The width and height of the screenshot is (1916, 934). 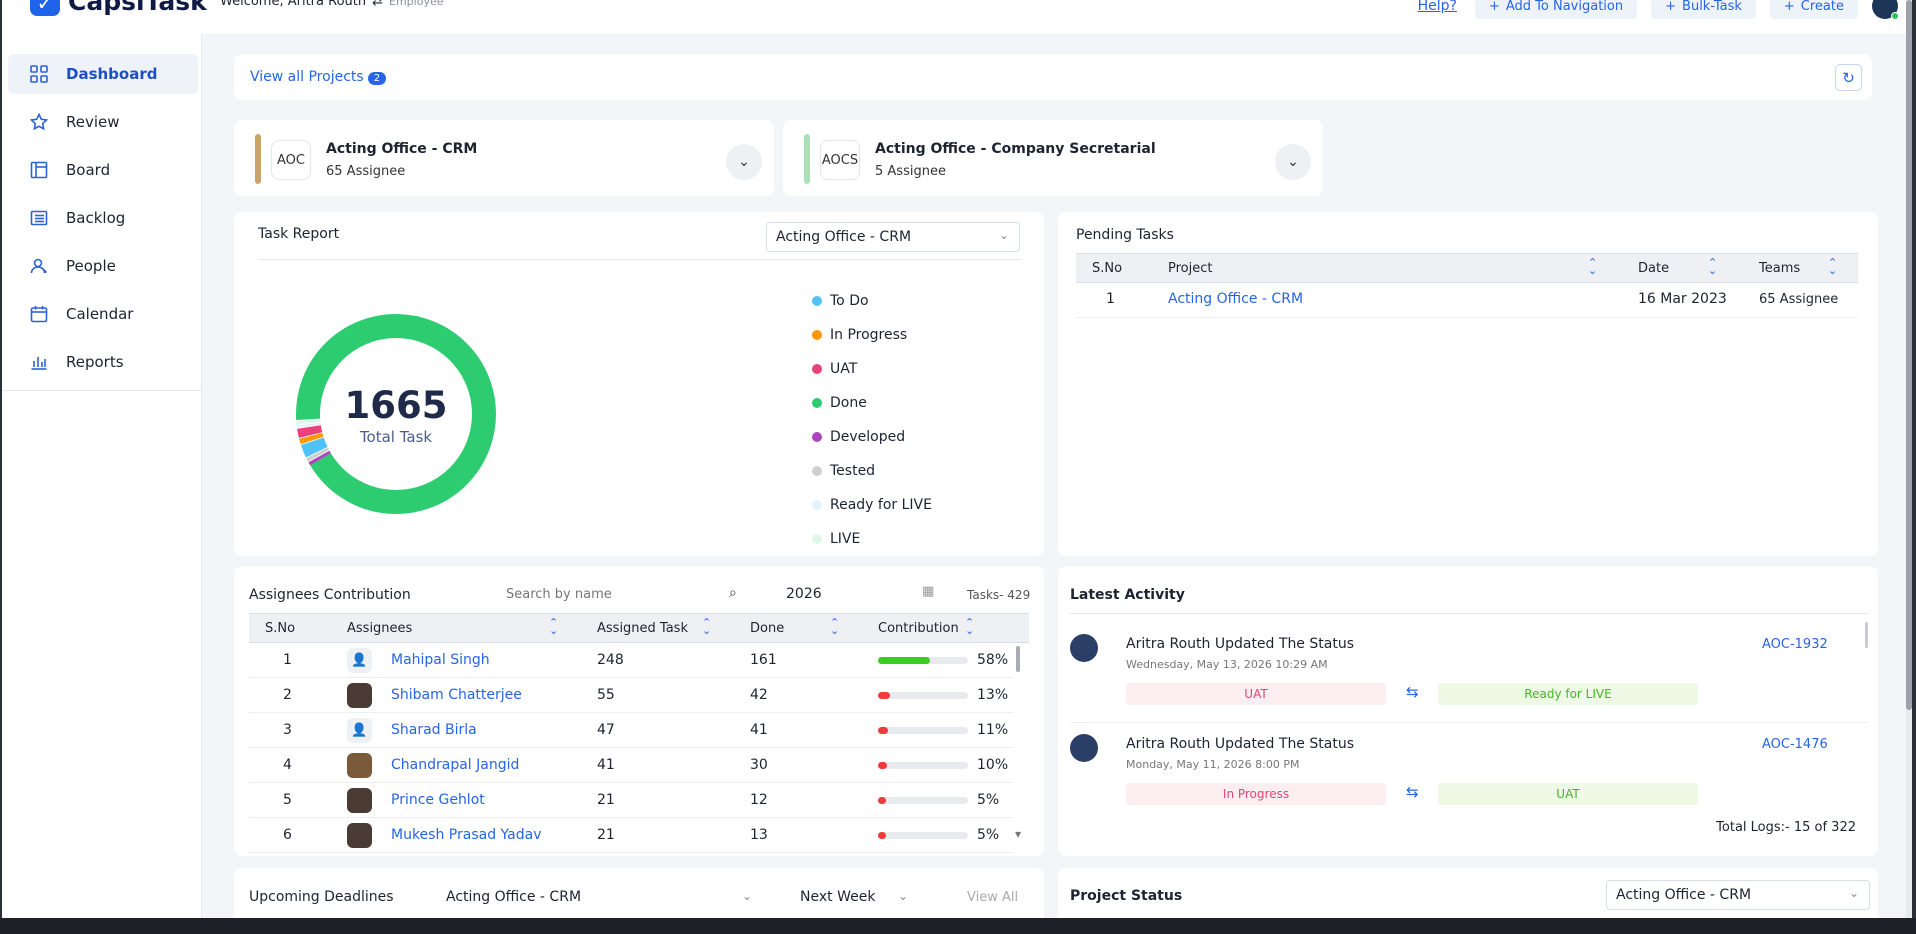 What do you see at coordinates (1256, 694) in the screenshot?
I see `status-from-badge: UAT` at bounding box center [1256, 694].